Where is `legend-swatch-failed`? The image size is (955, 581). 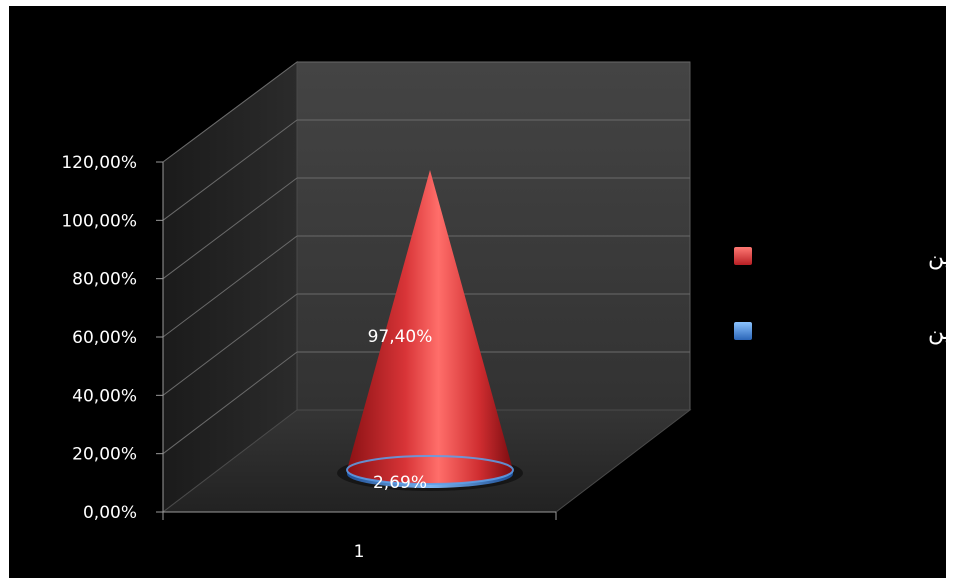 legend-swatch-failed is located at coordinates (743, 331).